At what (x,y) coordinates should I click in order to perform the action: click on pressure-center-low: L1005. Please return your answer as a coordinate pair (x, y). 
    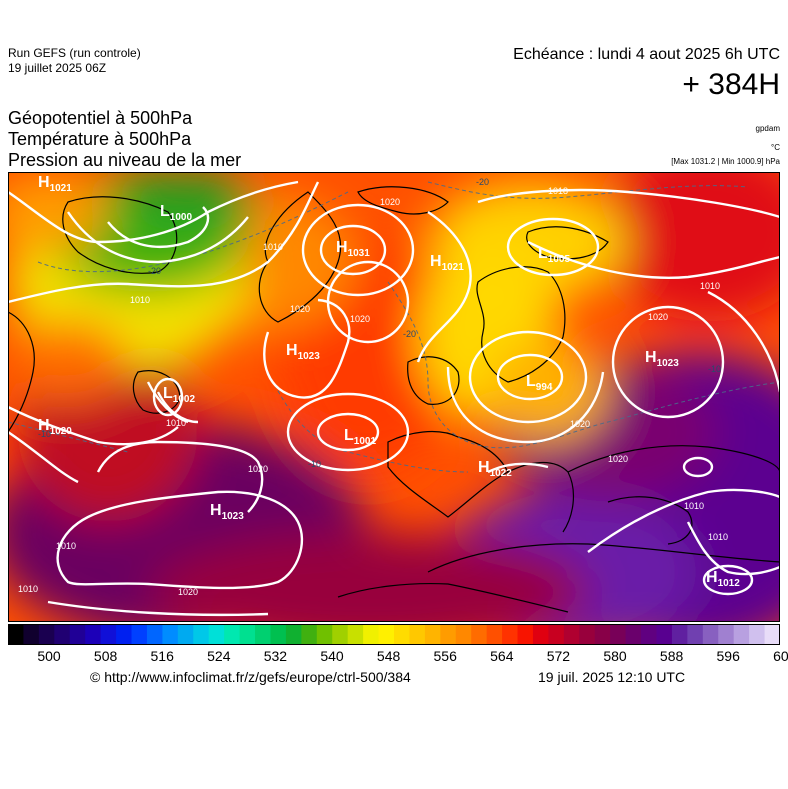
    Looking at the image, I should click on (554, 255).